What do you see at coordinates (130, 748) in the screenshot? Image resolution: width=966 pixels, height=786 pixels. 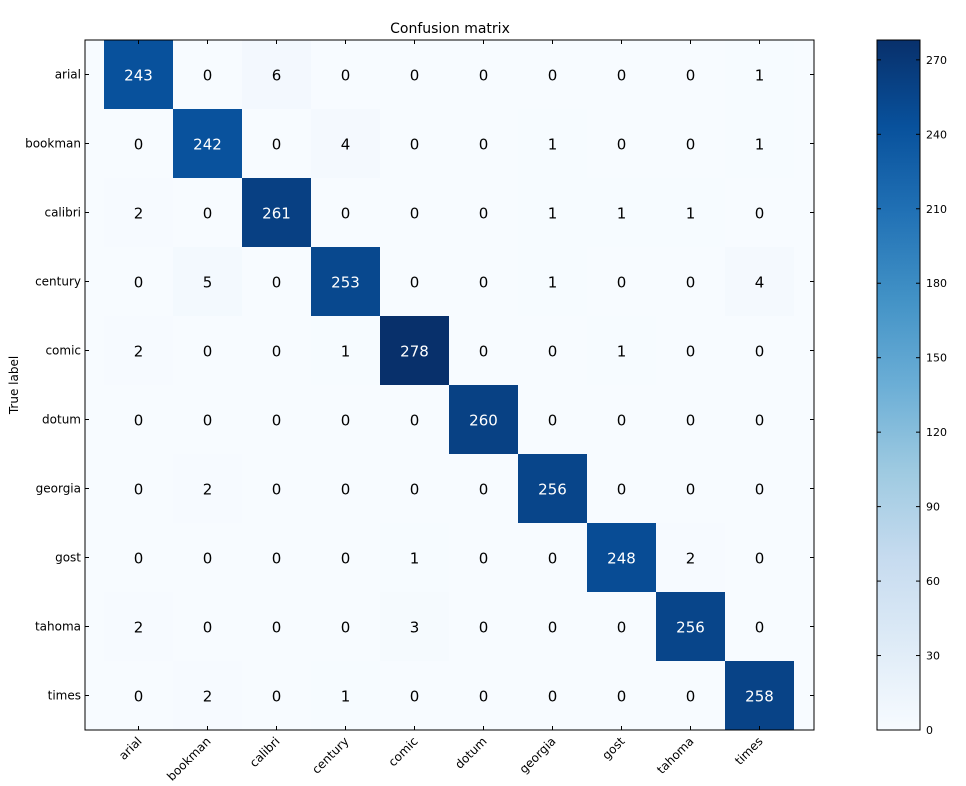 I see `x-tick-label: arial` at bounding box center [130, 748].